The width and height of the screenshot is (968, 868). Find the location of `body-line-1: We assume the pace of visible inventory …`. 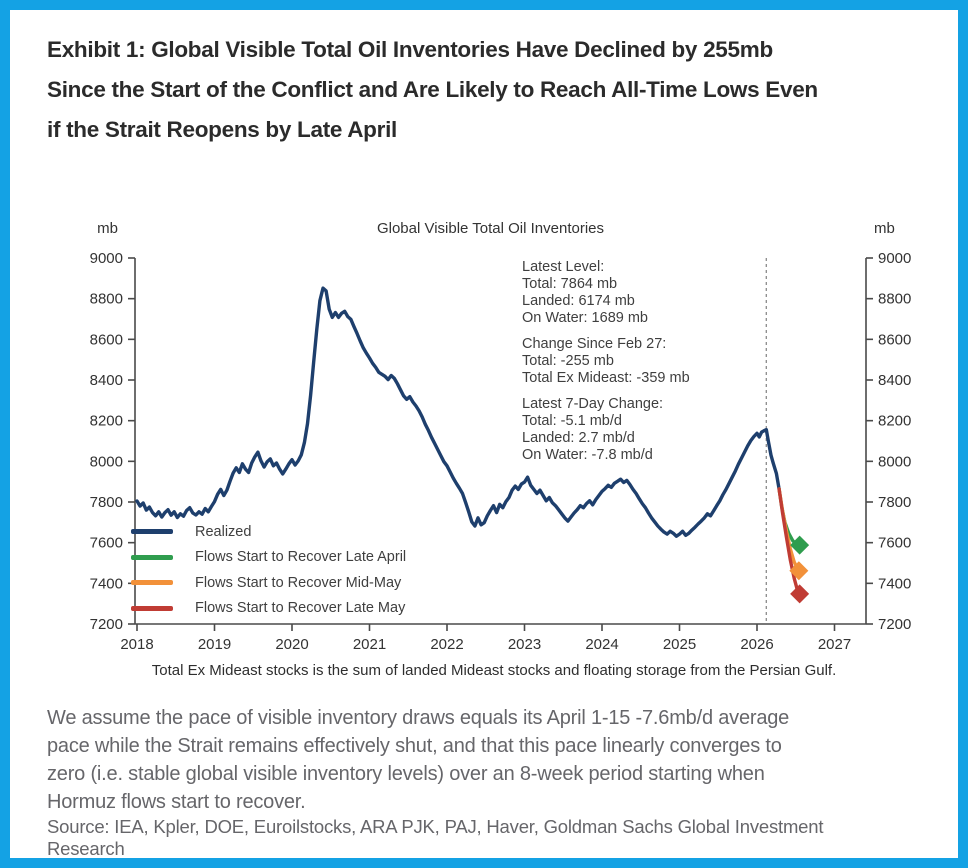

body-line-1: We assume the pace of visible inventory … is located at coordinates (418, 718).